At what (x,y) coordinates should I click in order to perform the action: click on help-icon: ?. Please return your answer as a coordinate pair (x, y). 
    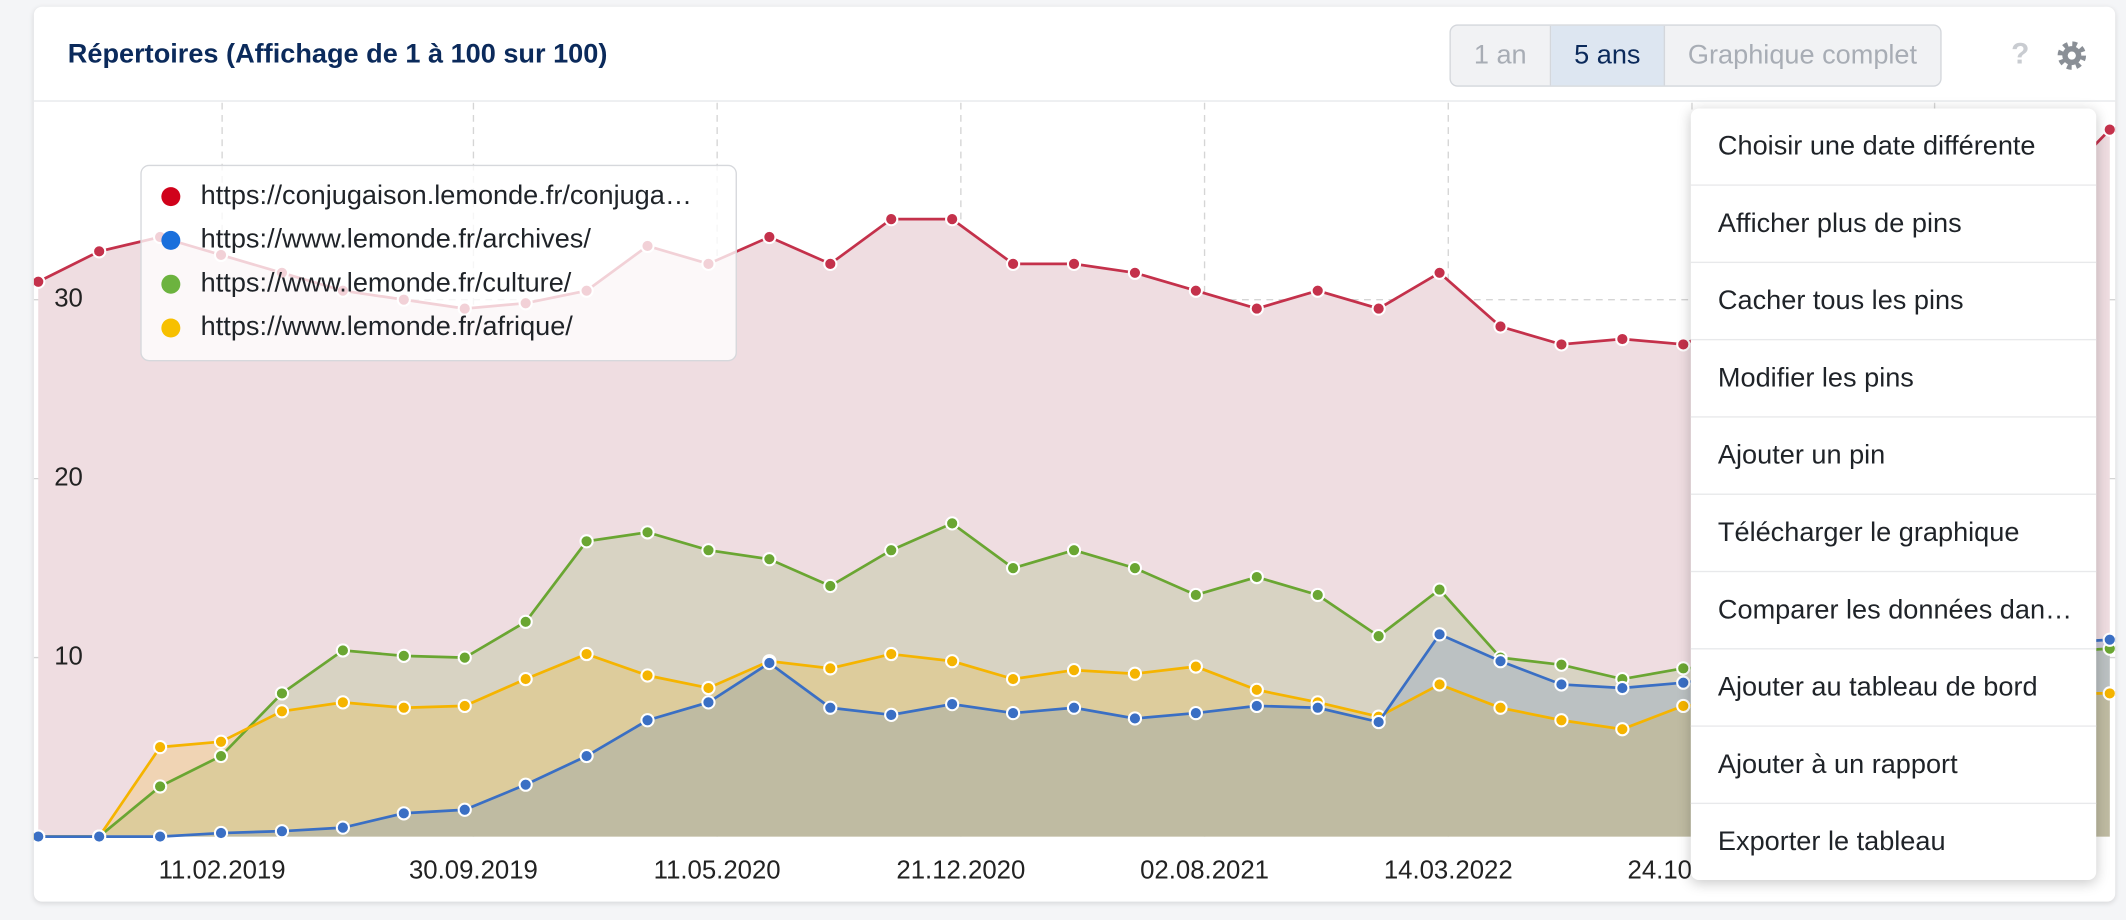
    Looking at the image, I should click on (2020, 53).